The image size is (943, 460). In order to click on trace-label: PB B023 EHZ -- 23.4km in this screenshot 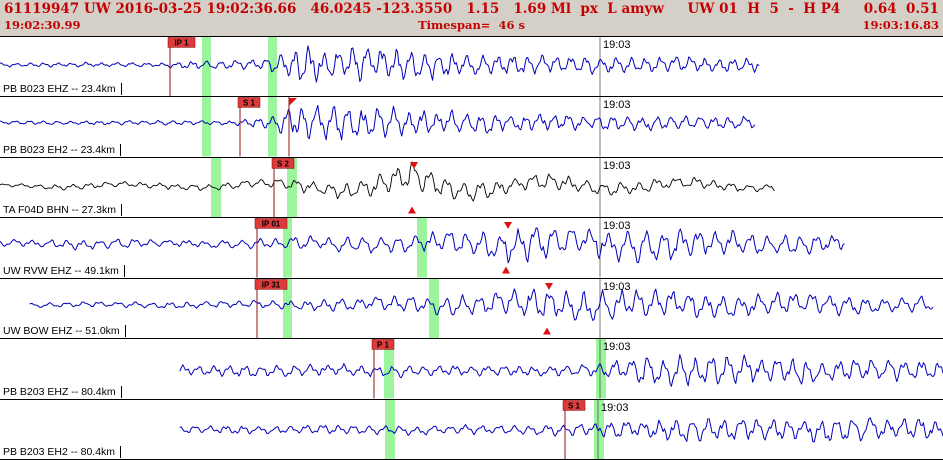, I will do `click(62, 89)`.